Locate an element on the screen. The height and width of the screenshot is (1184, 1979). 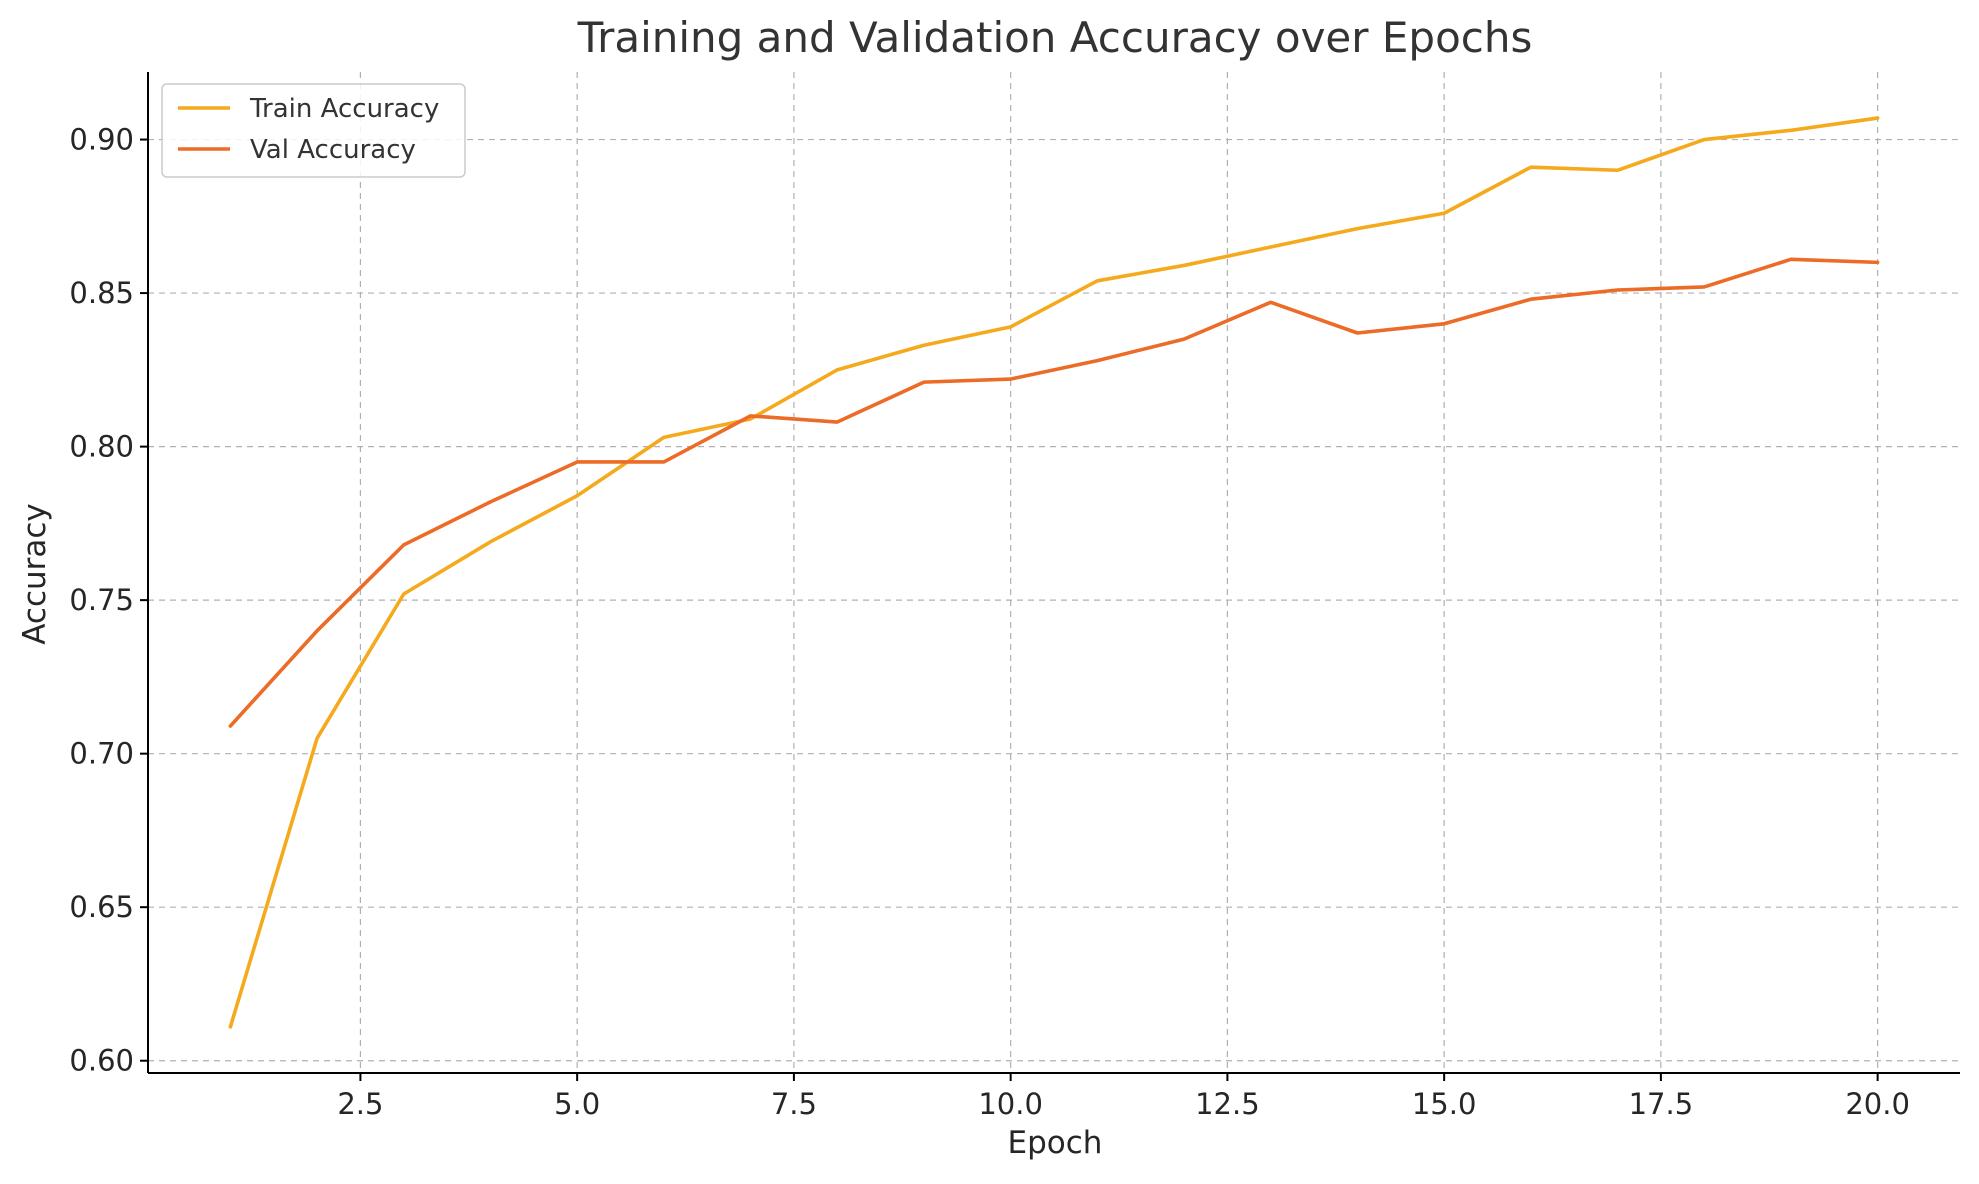
legend-label-train-accuracy: Train Accuracy is located at coordinates (344, 109).